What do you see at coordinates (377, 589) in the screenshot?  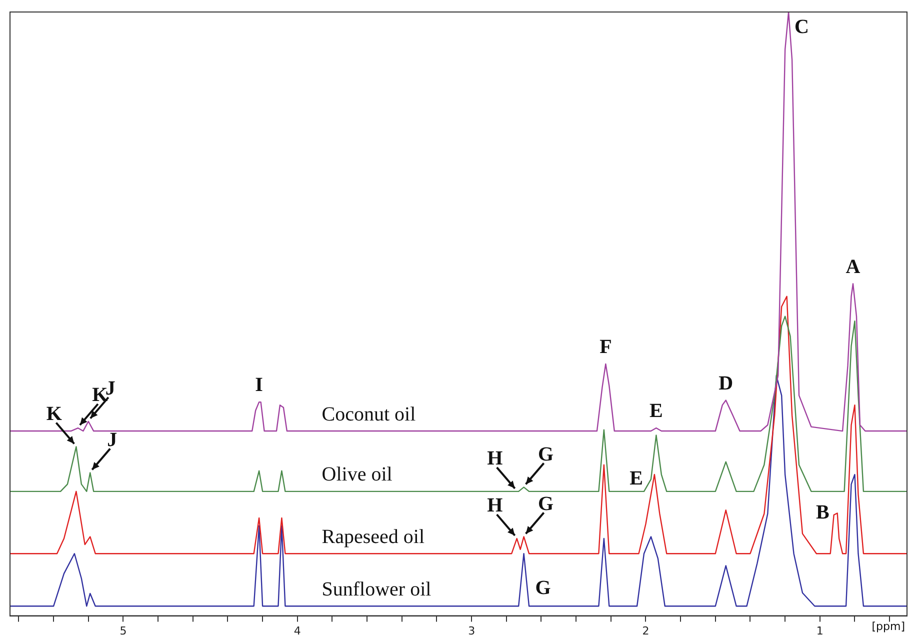 I see `series-label: Sunflower oil` at bounding box center [377, 589].